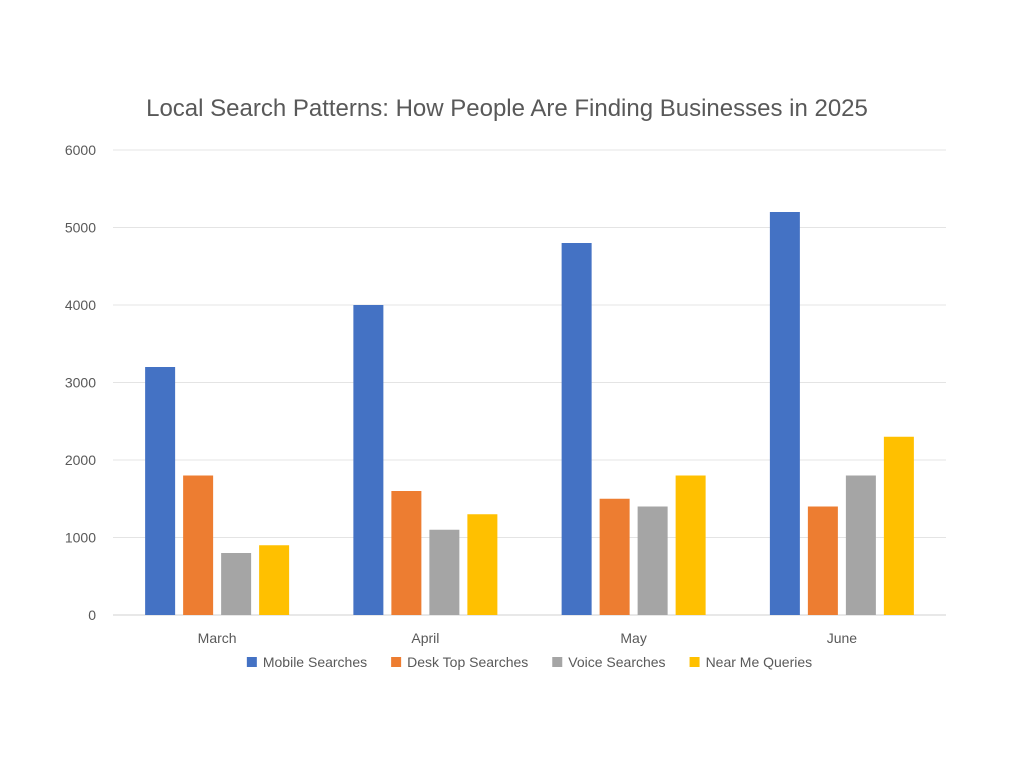  What do you see at coordinates (784, 413) in the screenshot?
I see `bar-mobile-searches-june` at bounding box center [784, 413].